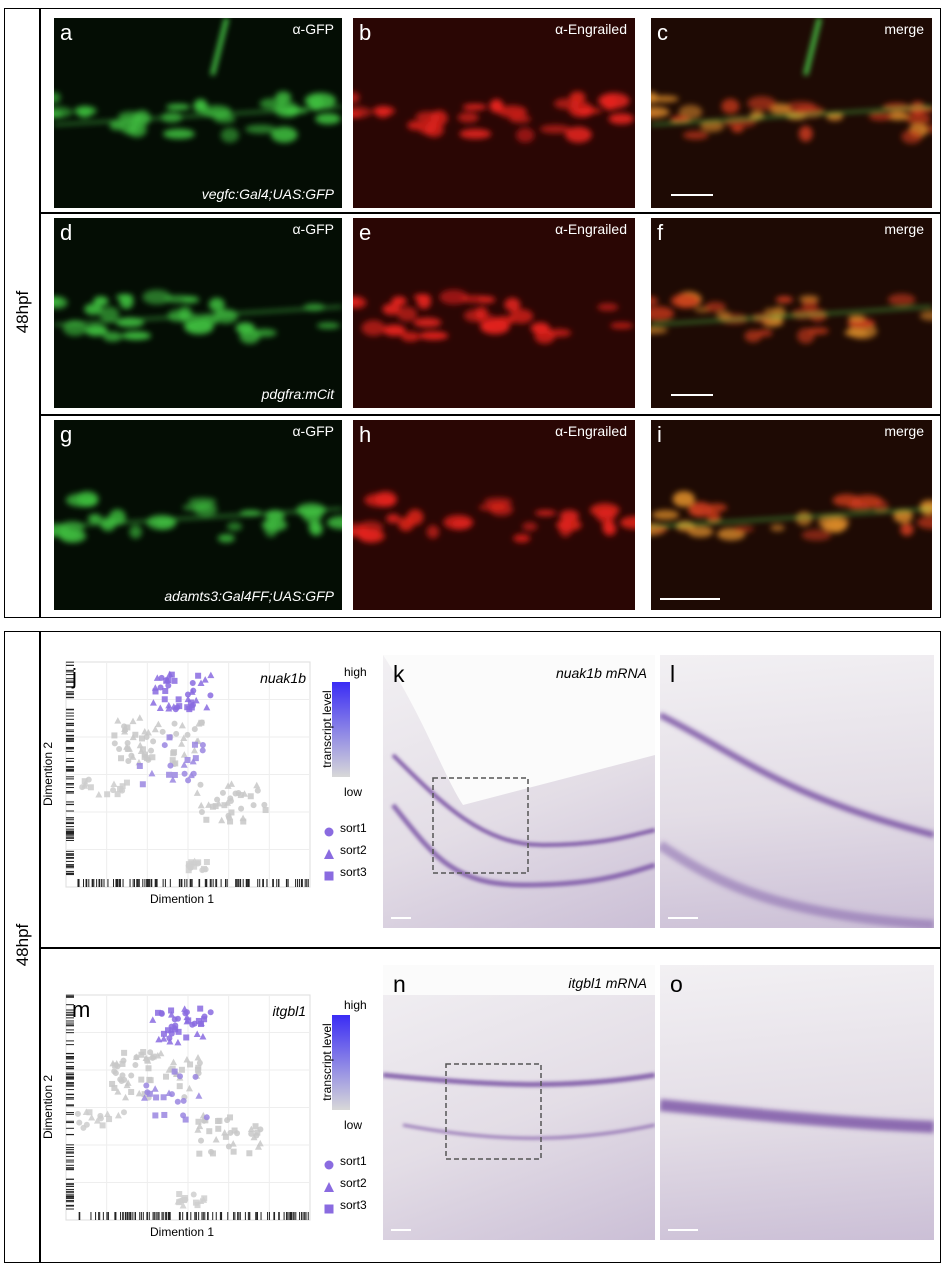 The image size is (942, 1266). Describe the element at coordinates (66, 232) in the screenshot. I see `panel-letter: d` at that location.